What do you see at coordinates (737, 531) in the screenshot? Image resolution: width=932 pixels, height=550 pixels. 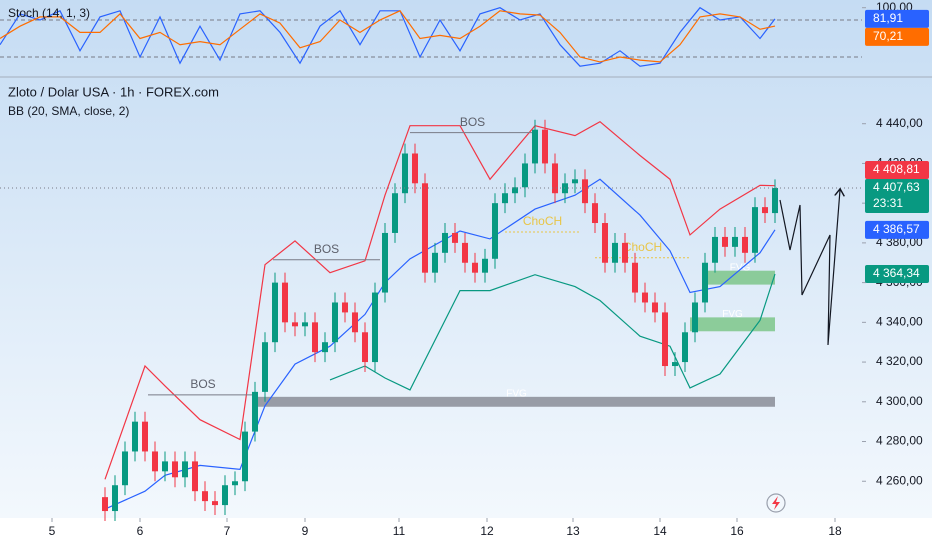 I see `x-tick-label: 16` at bounding box center [737, 531].